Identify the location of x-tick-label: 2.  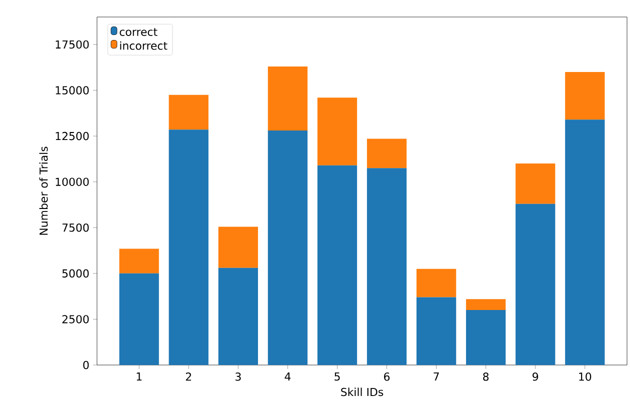
(189, 376).